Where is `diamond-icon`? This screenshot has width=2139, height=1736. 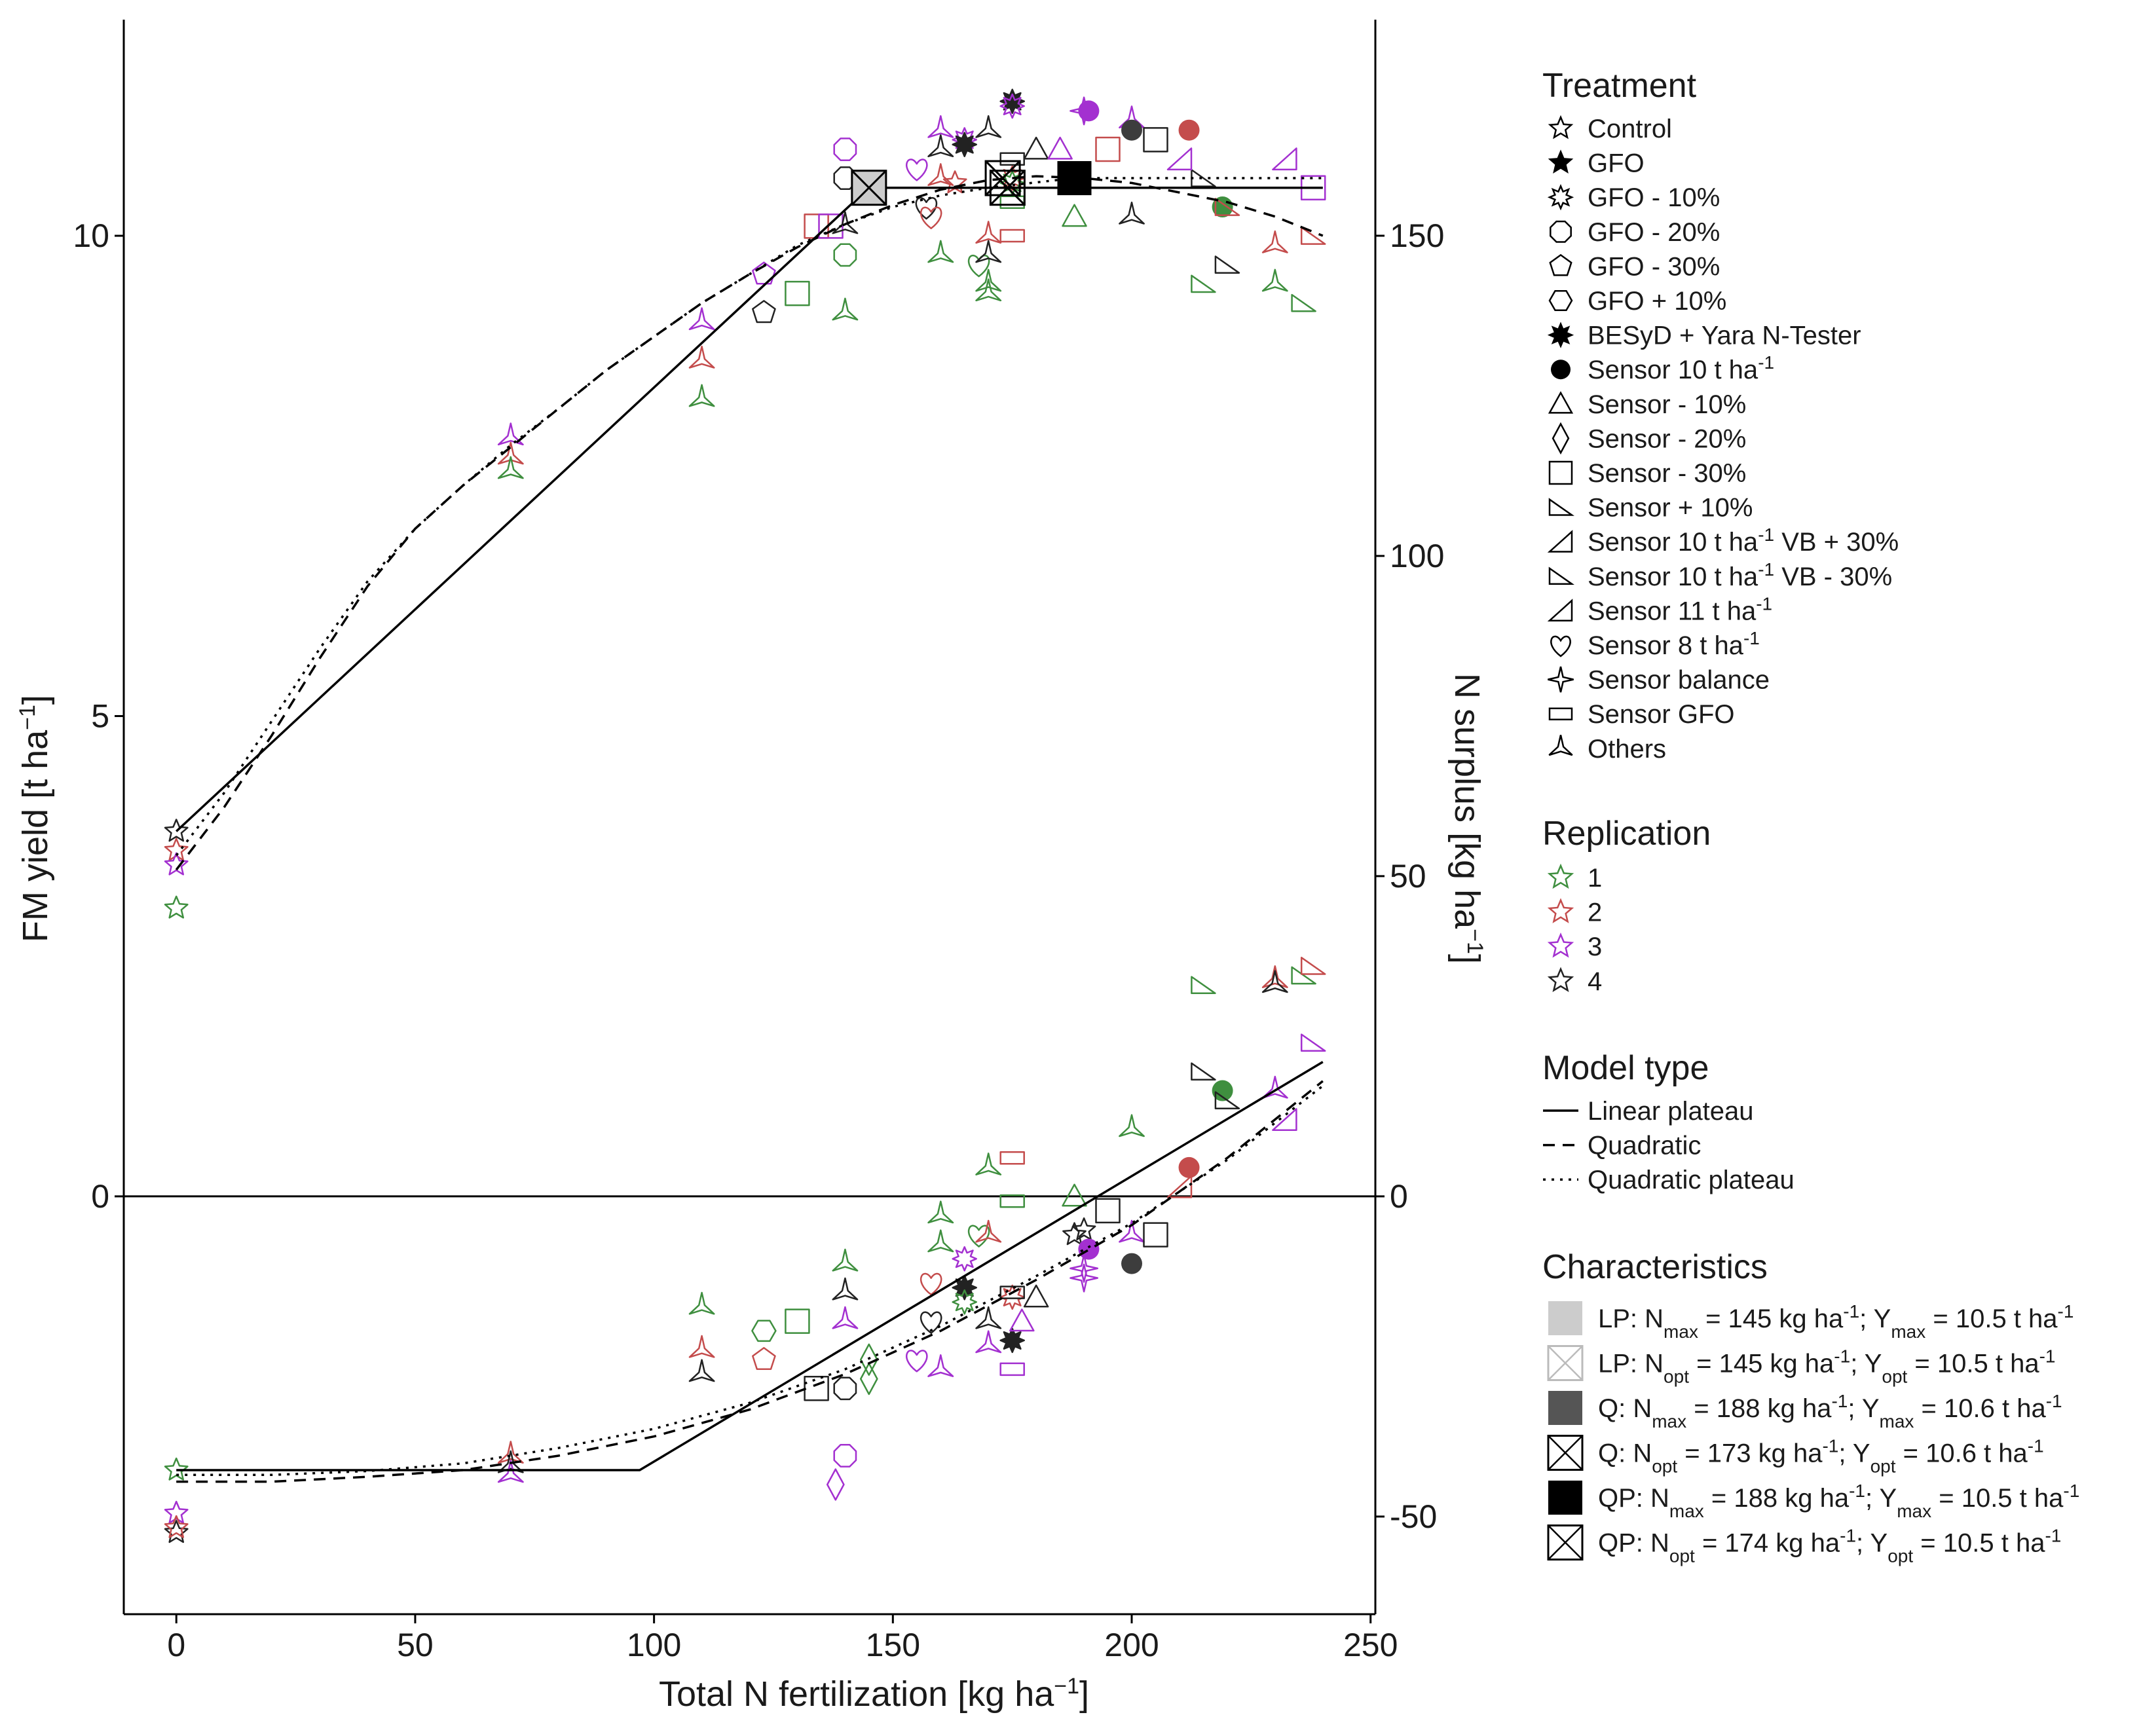 diamond-icon is located at coordinates (1561, 438).